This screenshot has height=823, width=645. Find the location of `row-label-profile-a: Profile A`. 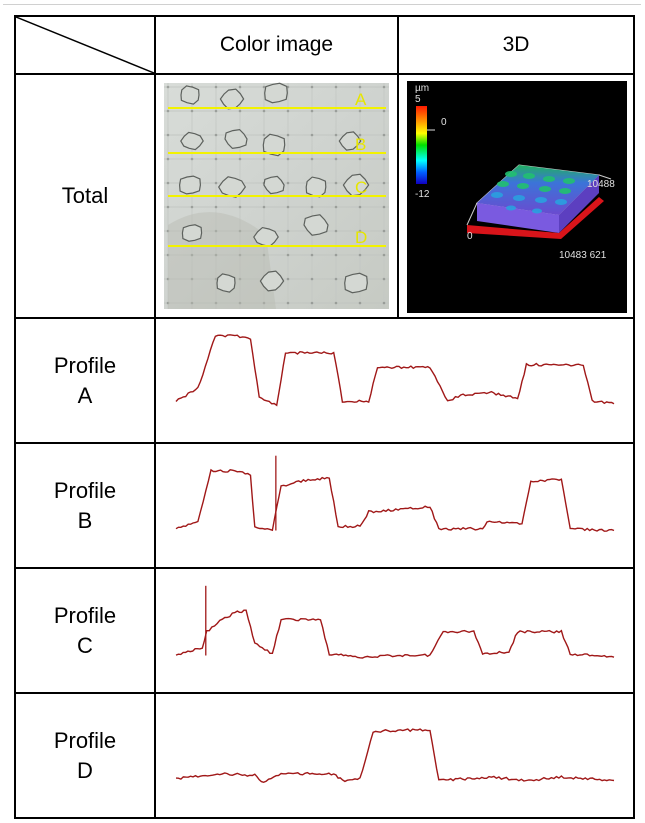

row-label-profile-a: Profile A is located at coordinates (85, 380).